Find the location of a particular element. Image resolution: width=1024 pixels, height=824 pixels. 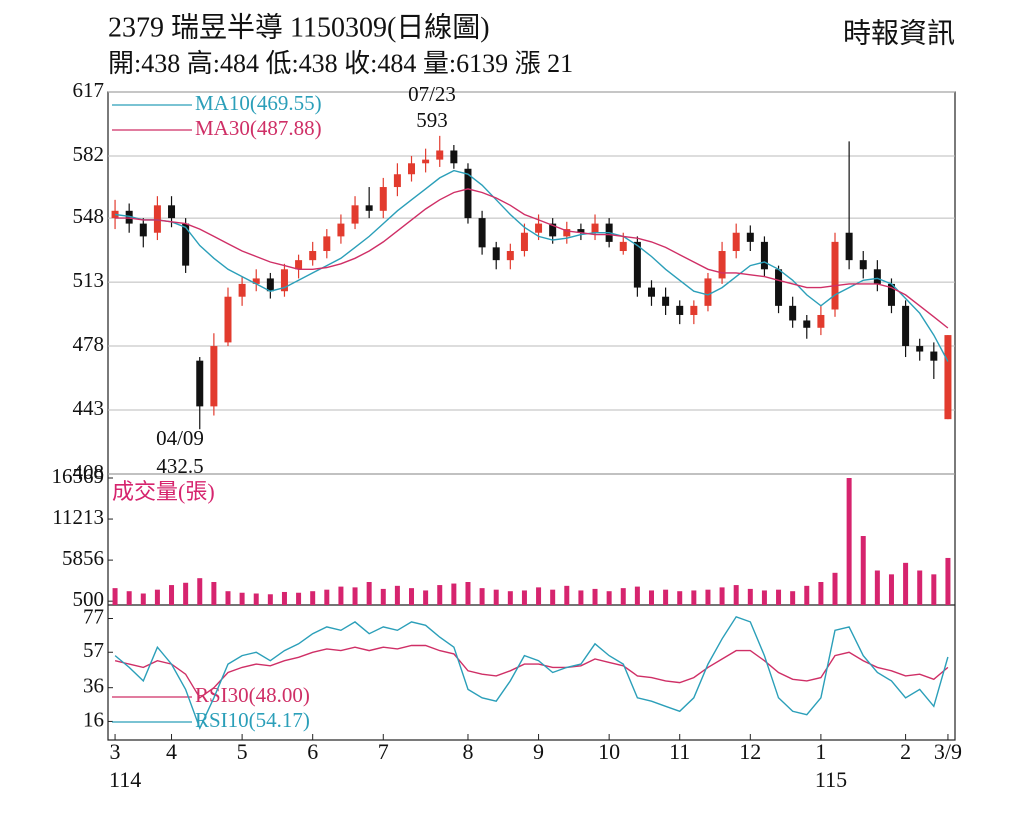

source: 時報資訊 is located at coordinates (899, 33).